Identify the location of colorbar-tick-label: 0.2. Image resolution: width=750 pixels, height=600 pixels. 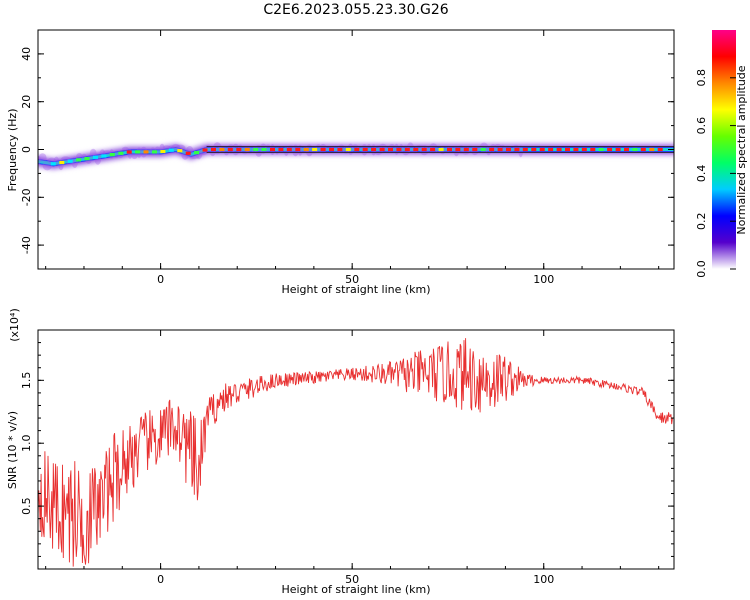
(701, 221).